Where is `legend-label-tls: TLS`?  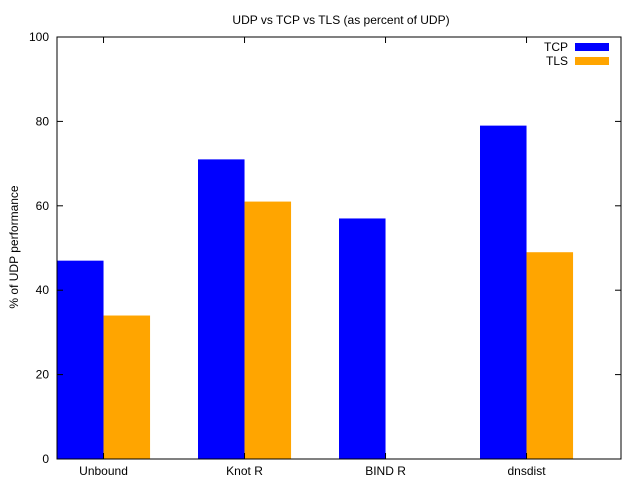 legend-label-tls: TLS is located at coordinates (557, 61).